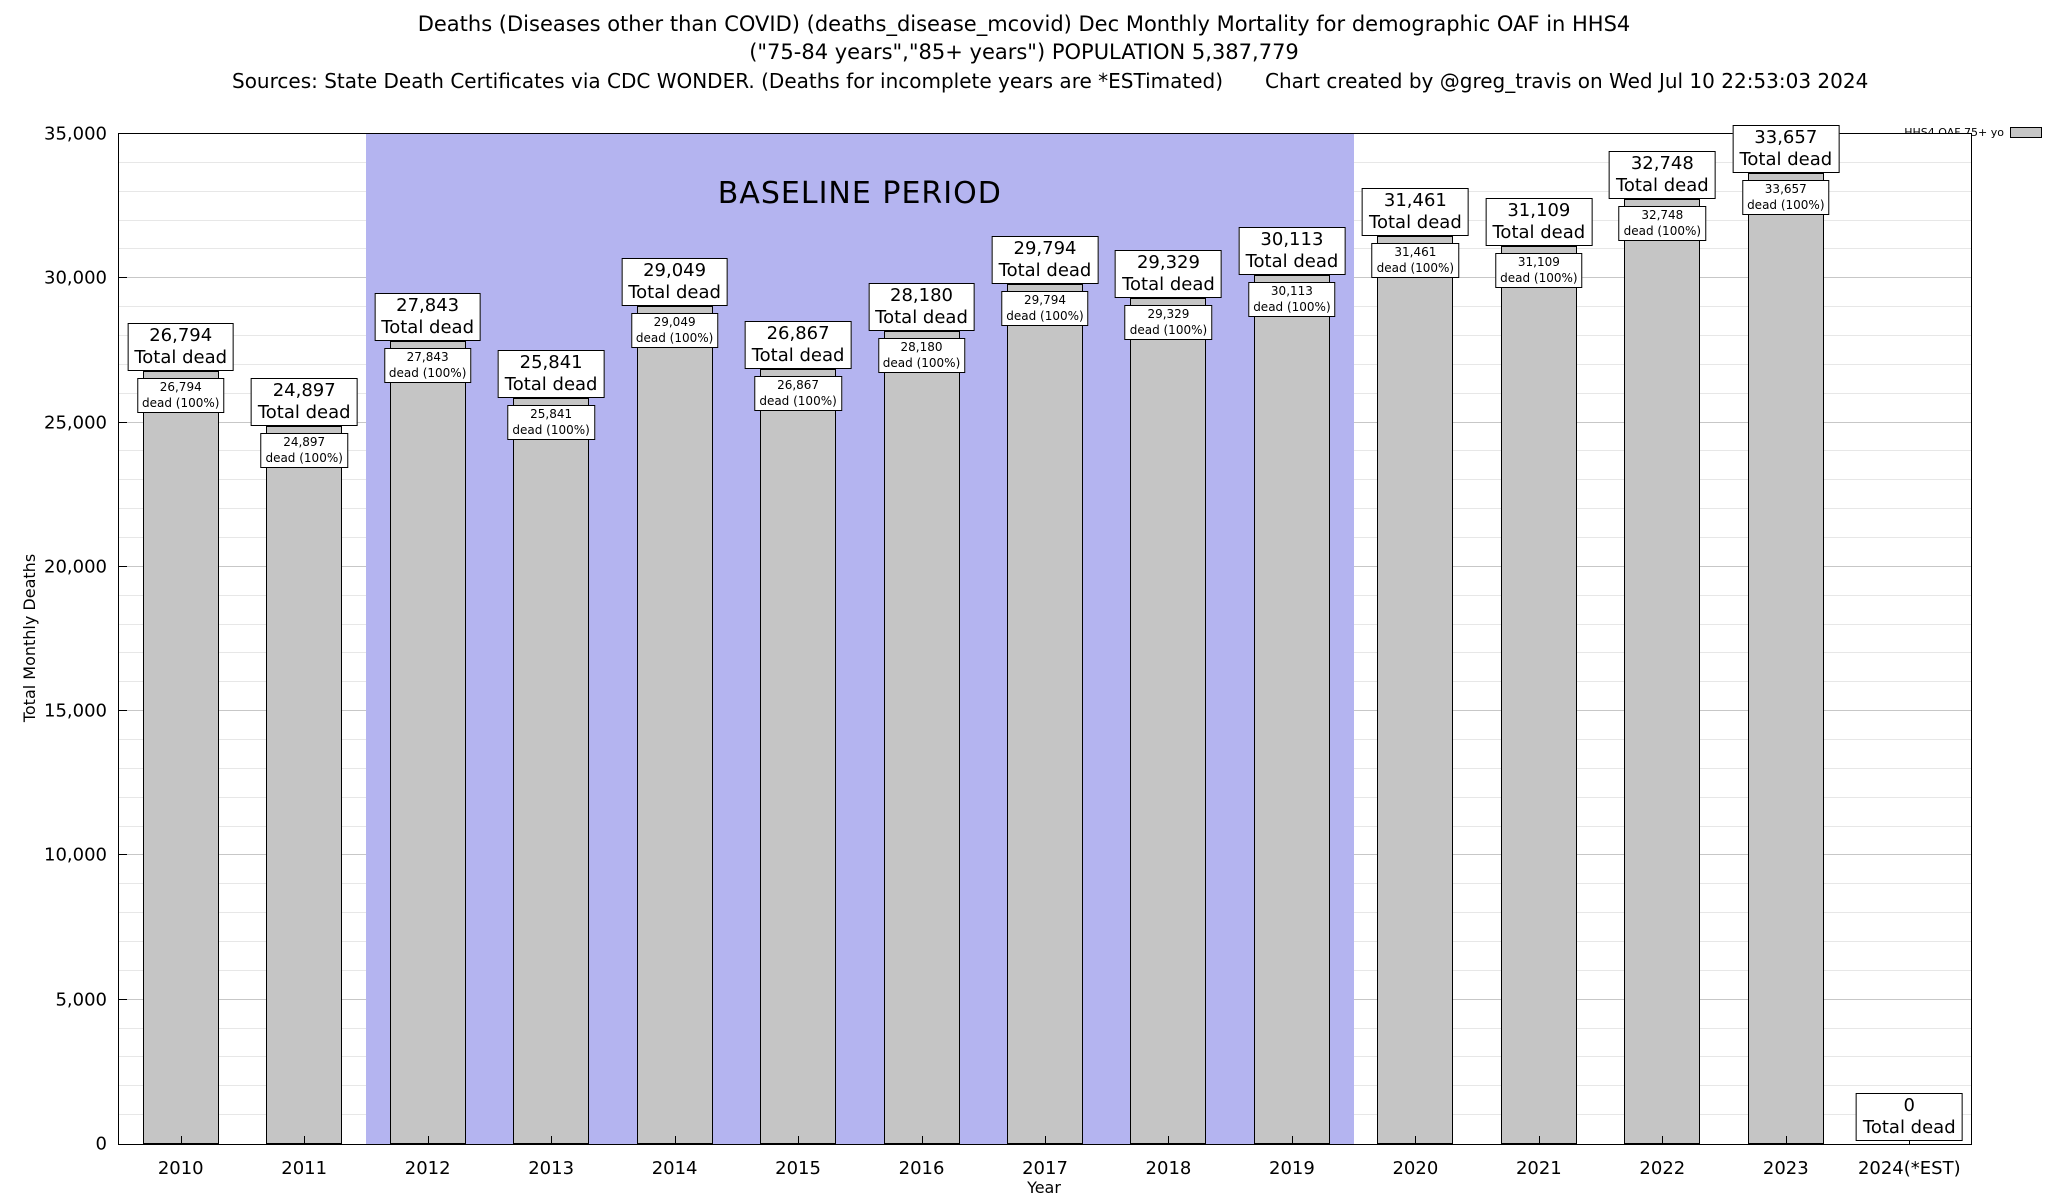 The height and width of the screenshot is (1200, 2048). Describe the element at coordinates (921, 347) in the screenshot. I see `bar-inner-value-text: 28,180` at that location.